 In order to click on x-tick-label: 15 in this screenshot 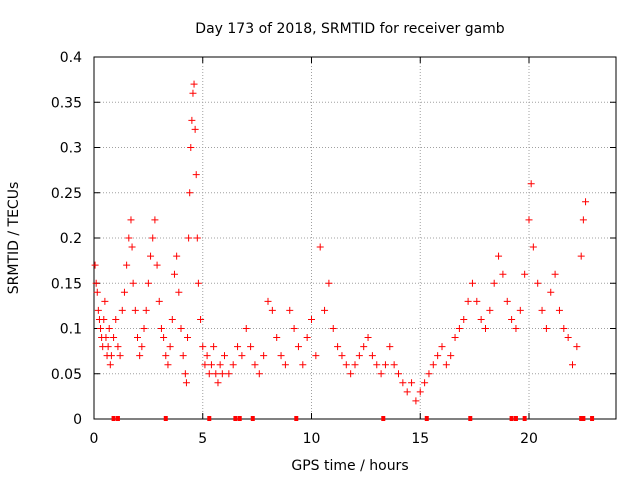, I will do `click(420, 439)`.